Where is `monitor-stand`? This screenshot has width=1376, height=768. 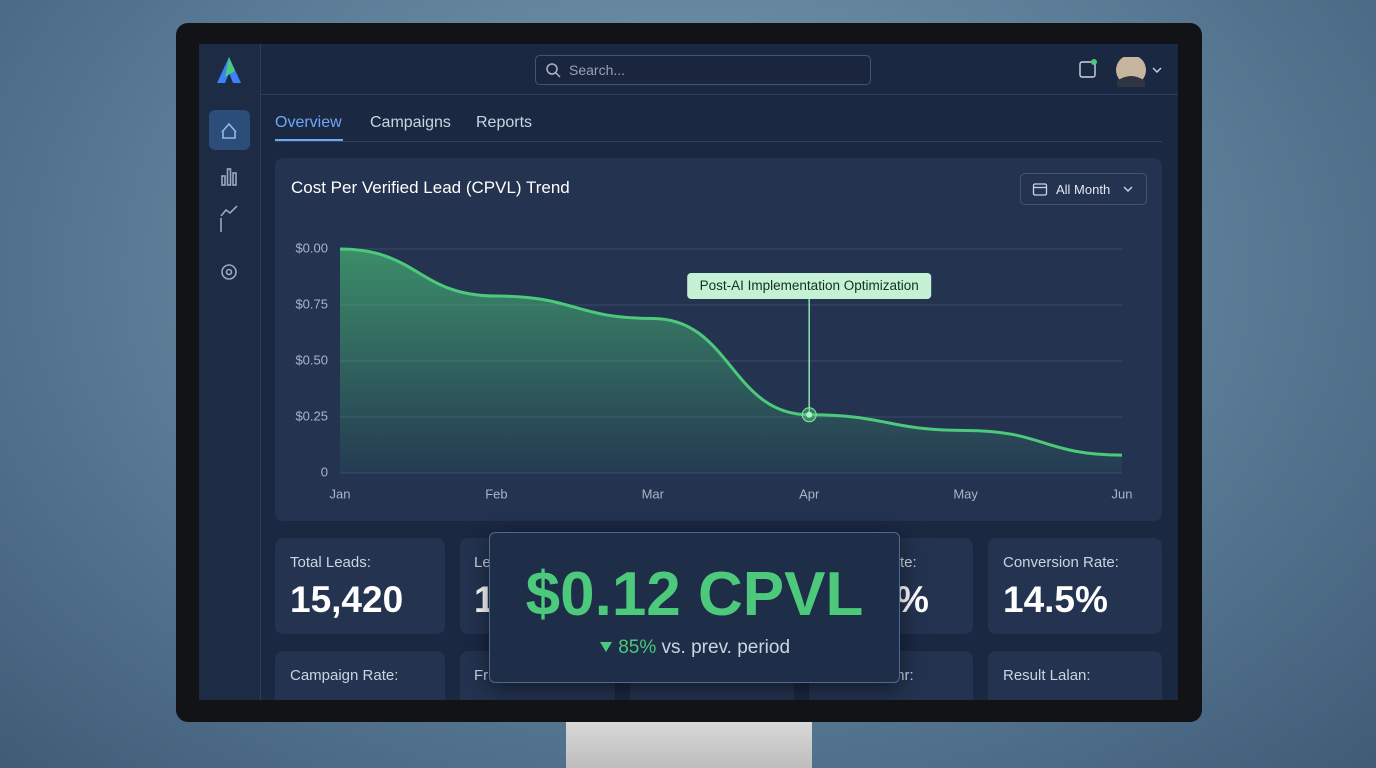
monitor-stand is located at coordinates (689, 745).